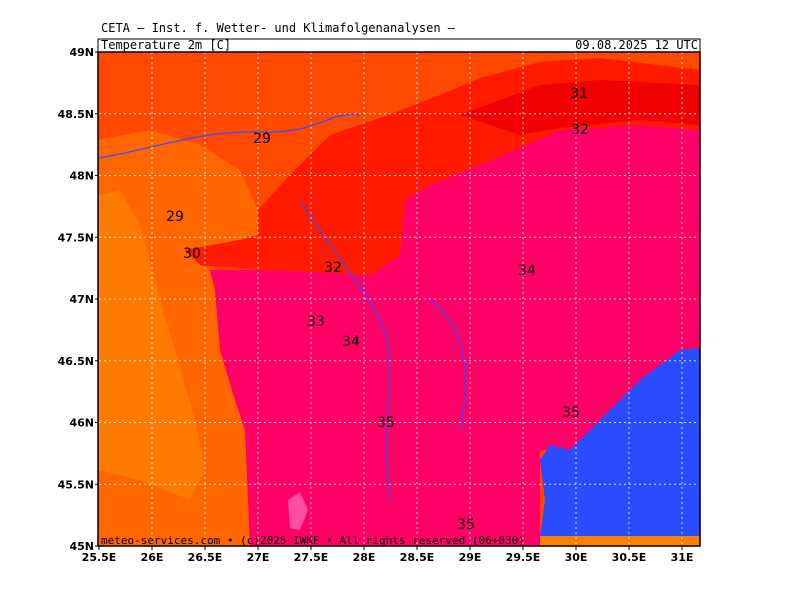 This screenshot has height=600, width=800. What do you see at coordinates (620, 442) in the screenshot?
I see `sea` at bounding box center [620, 442].